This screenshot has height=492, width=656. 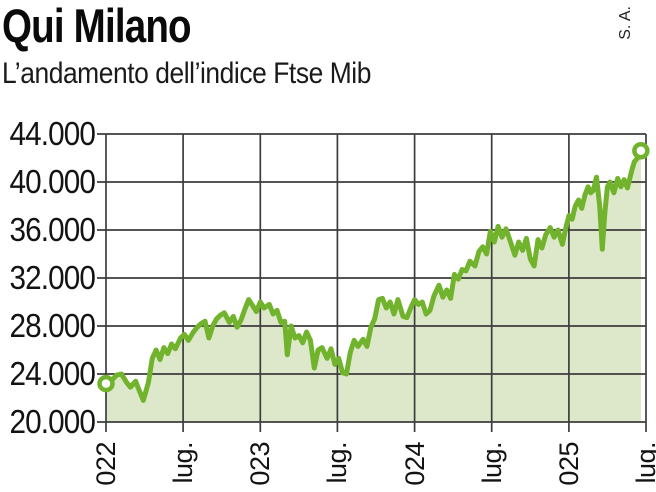 I want to click on chart-subtitle: L’andamento dell’indice Ftse Mib, so click(x=186, y=73).